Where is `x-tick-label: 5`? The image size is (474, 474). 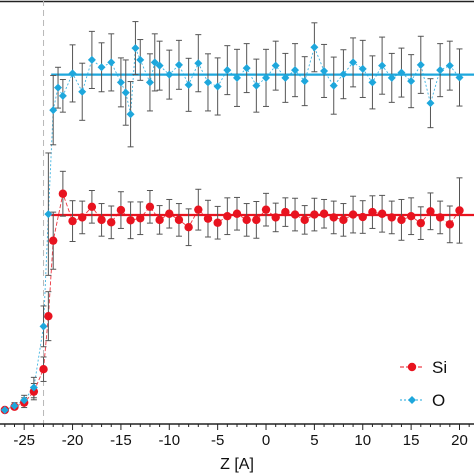 x-tick-label: 5 is located at coordinates (314, 440).